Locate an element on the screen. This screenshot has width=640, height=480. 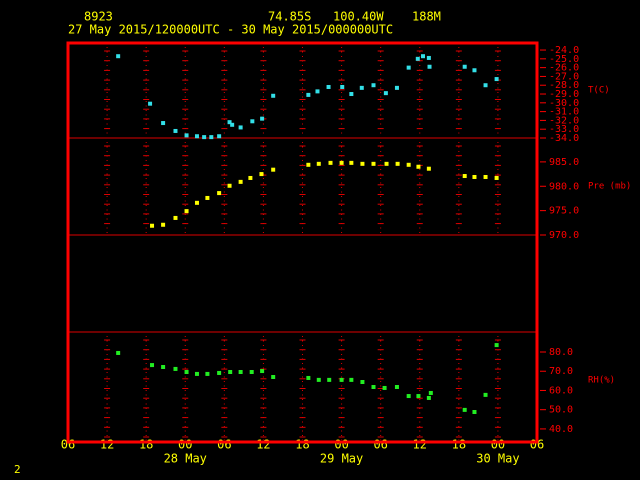
y-tick-label: -33.0 is located at coordinates (564, 129).